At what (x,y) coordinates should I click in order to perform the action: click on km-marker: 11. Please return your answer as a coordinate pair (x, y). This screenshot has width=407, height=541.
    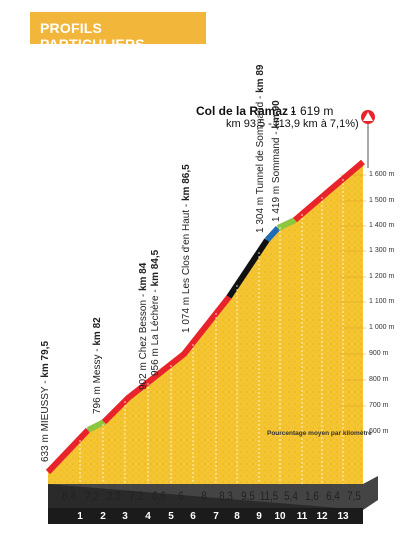
    Looking at the image, I should click on (302, 516).